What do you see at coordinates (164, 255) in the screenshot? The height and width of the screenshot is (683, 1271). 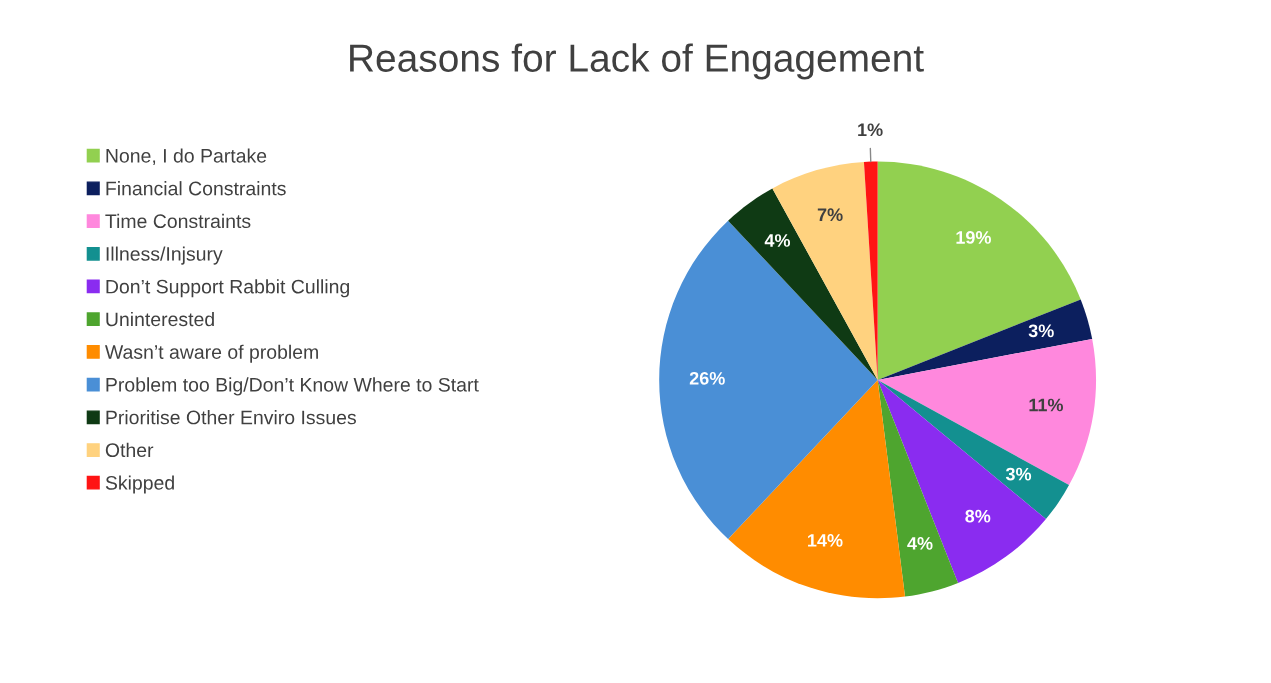 I see `legend-label: Illness/Injsury` at bounding box center [164, 255].